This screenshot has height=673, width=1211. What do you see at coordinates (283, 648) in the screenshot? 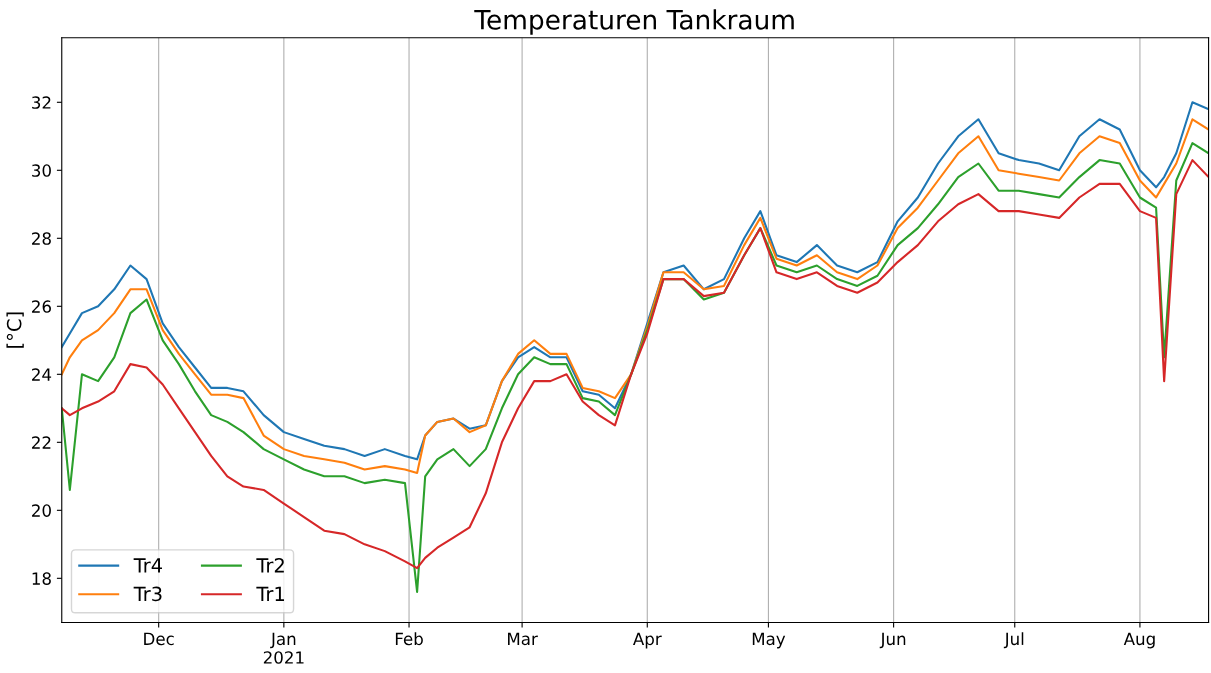
I see `x-tick-label: Jan 2021` at bounding box center [283, 648].